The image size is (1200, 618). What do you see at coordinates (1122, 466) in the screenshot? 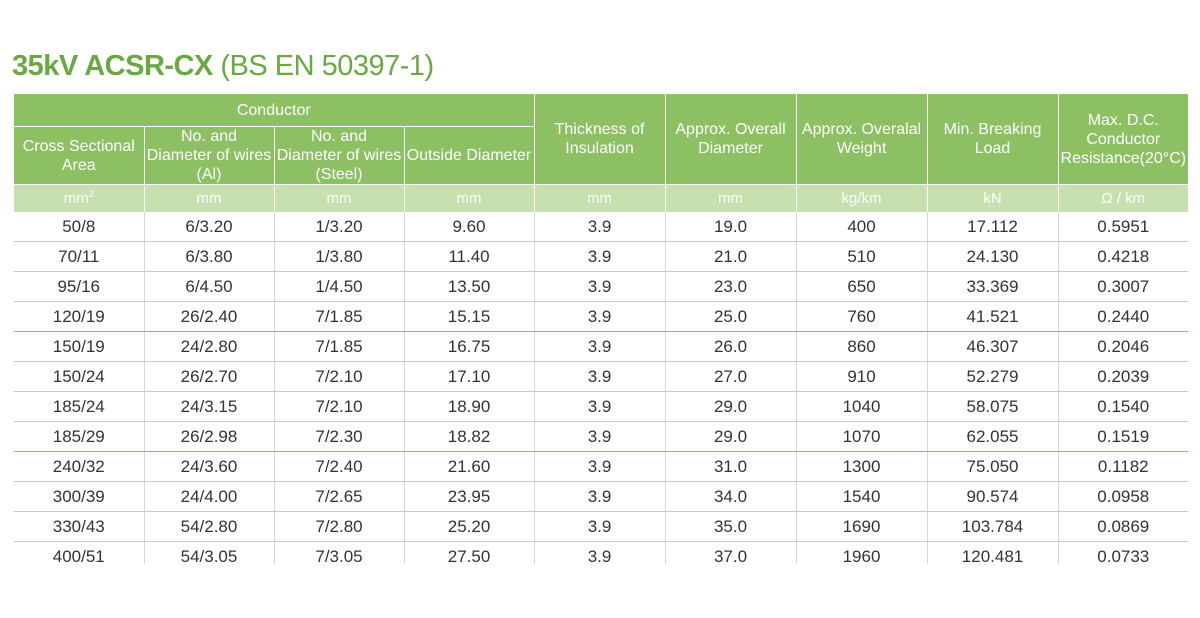
I see `cell-resistance: 0.1182` at bounding box center [1122, 466].